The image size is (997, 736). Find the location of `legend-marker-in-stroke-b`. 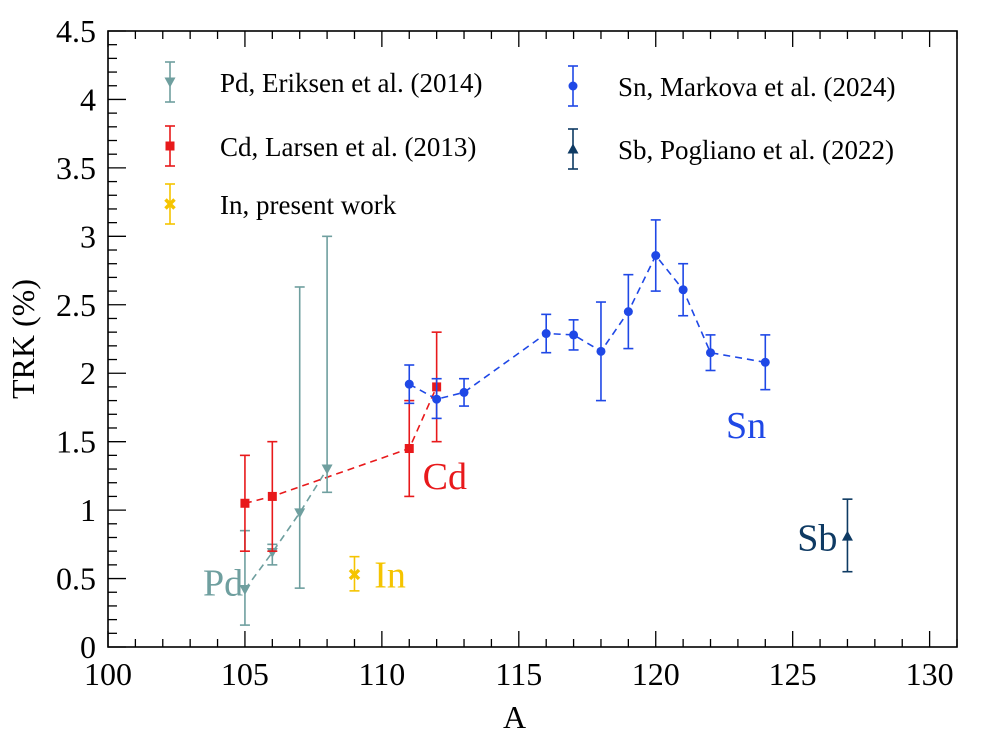

legend-marker-in-stroke-b is located at coordinates (170, 204).